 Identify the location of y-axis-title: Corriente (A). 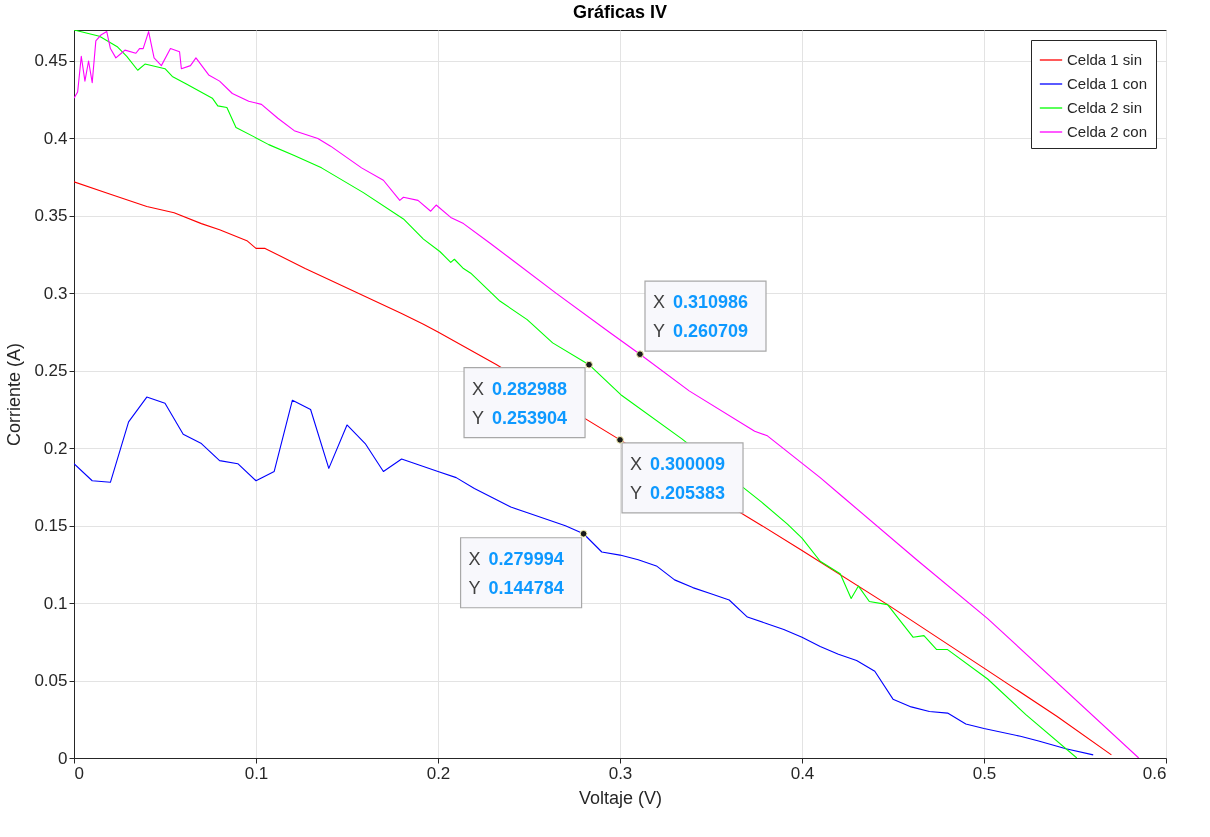
(14, 394).